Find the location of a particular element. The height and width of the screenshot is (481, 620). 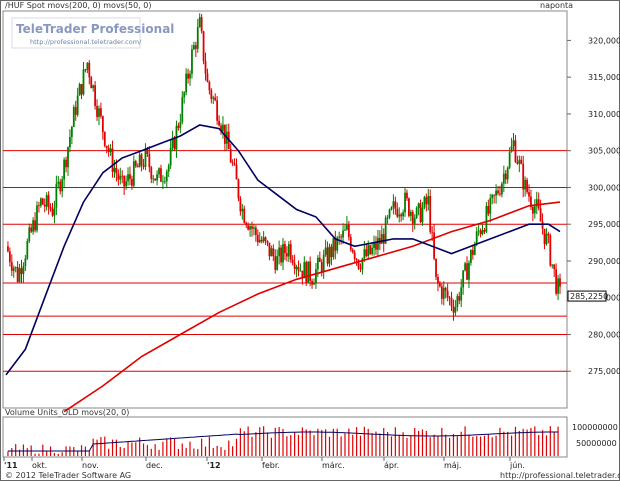

y-tick-label: 300,0000 is located at coordinates (604, 187).